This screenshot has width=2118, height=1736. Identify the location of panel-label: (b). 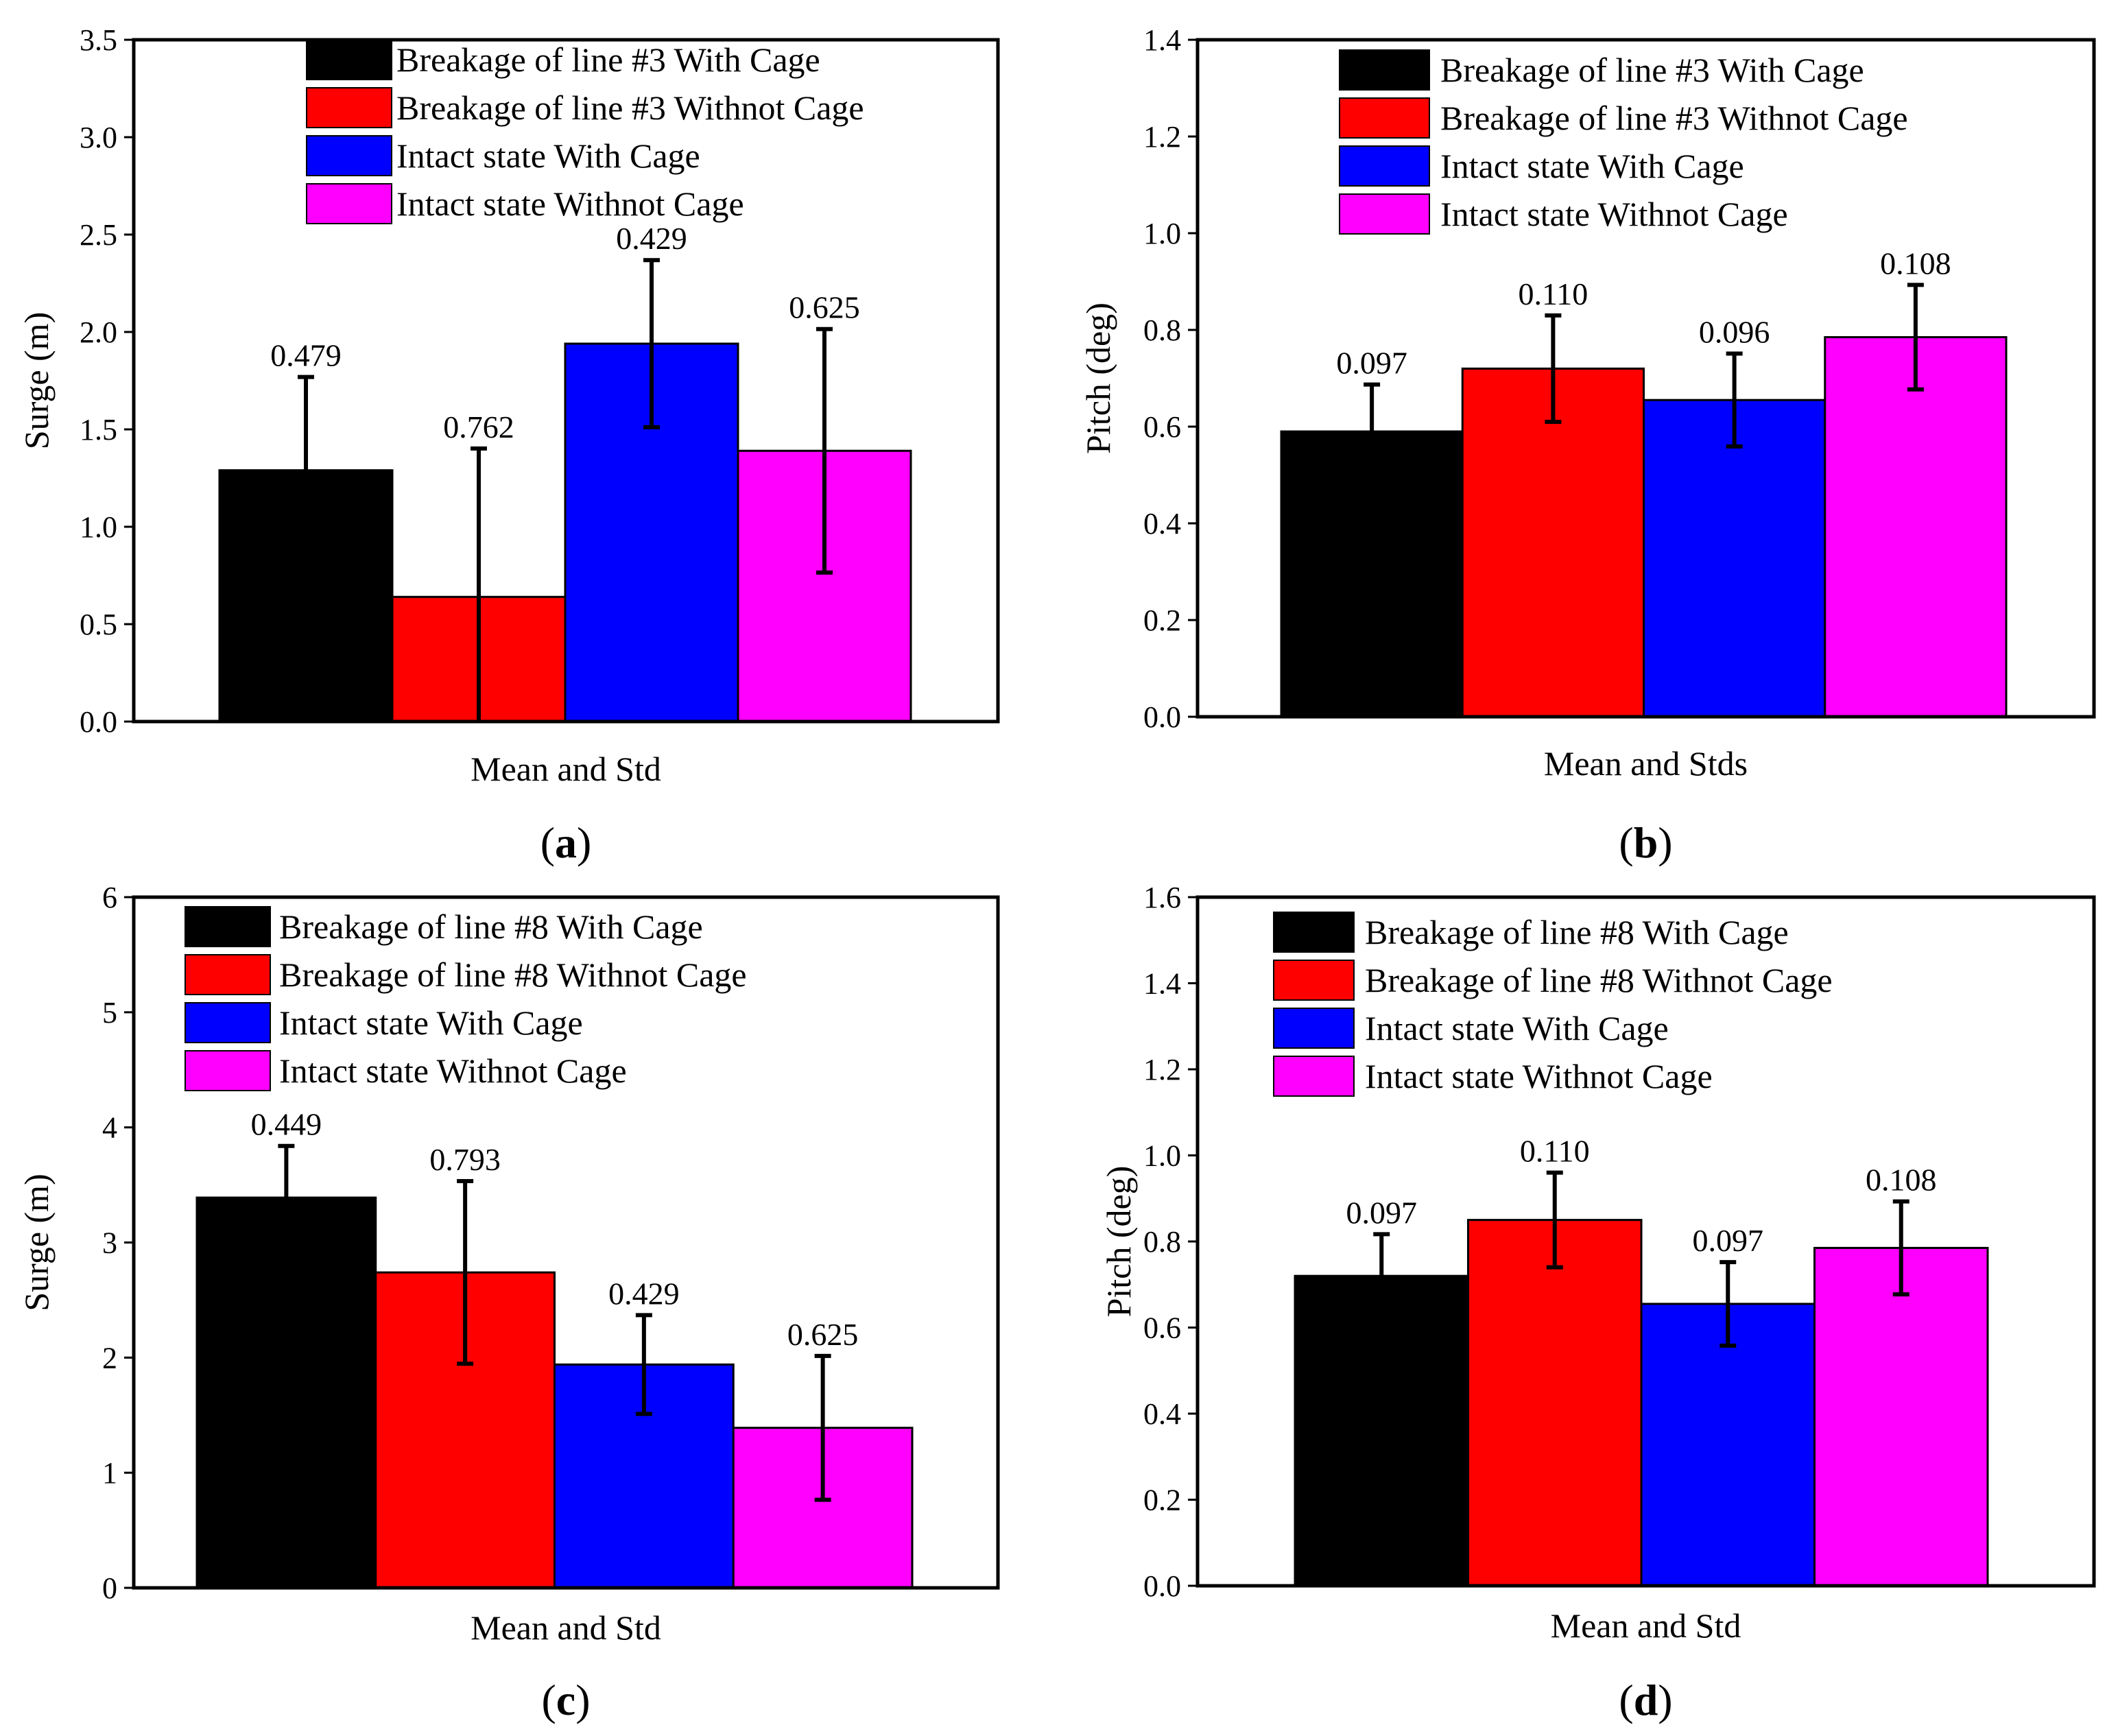
(1645, 842).